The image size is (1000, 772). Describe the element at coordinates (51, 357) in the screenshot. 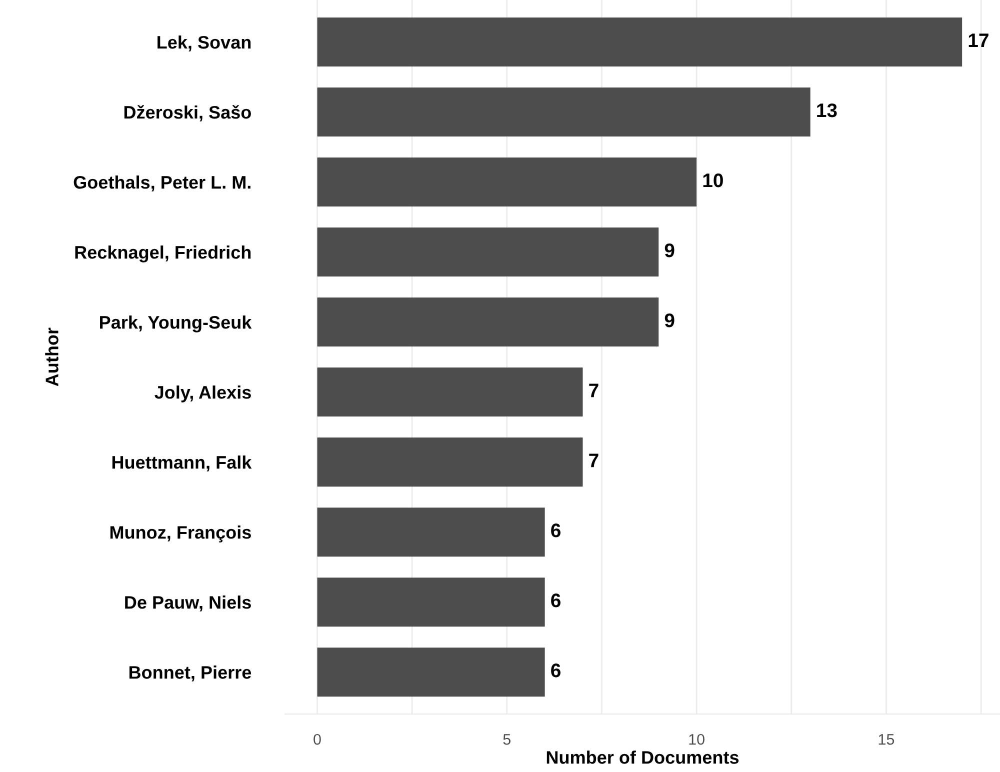

I see `y-axis-title: Author` at that location.